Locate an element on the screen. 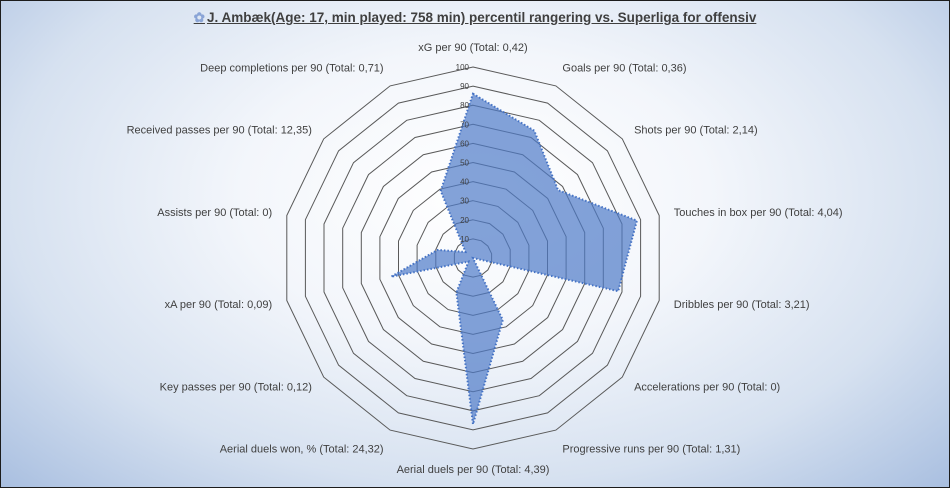 This screenshot has height=488, width=950. axis-label: Deep completions per 90 (Total: 0,71) is located at coordinates (291, 68).